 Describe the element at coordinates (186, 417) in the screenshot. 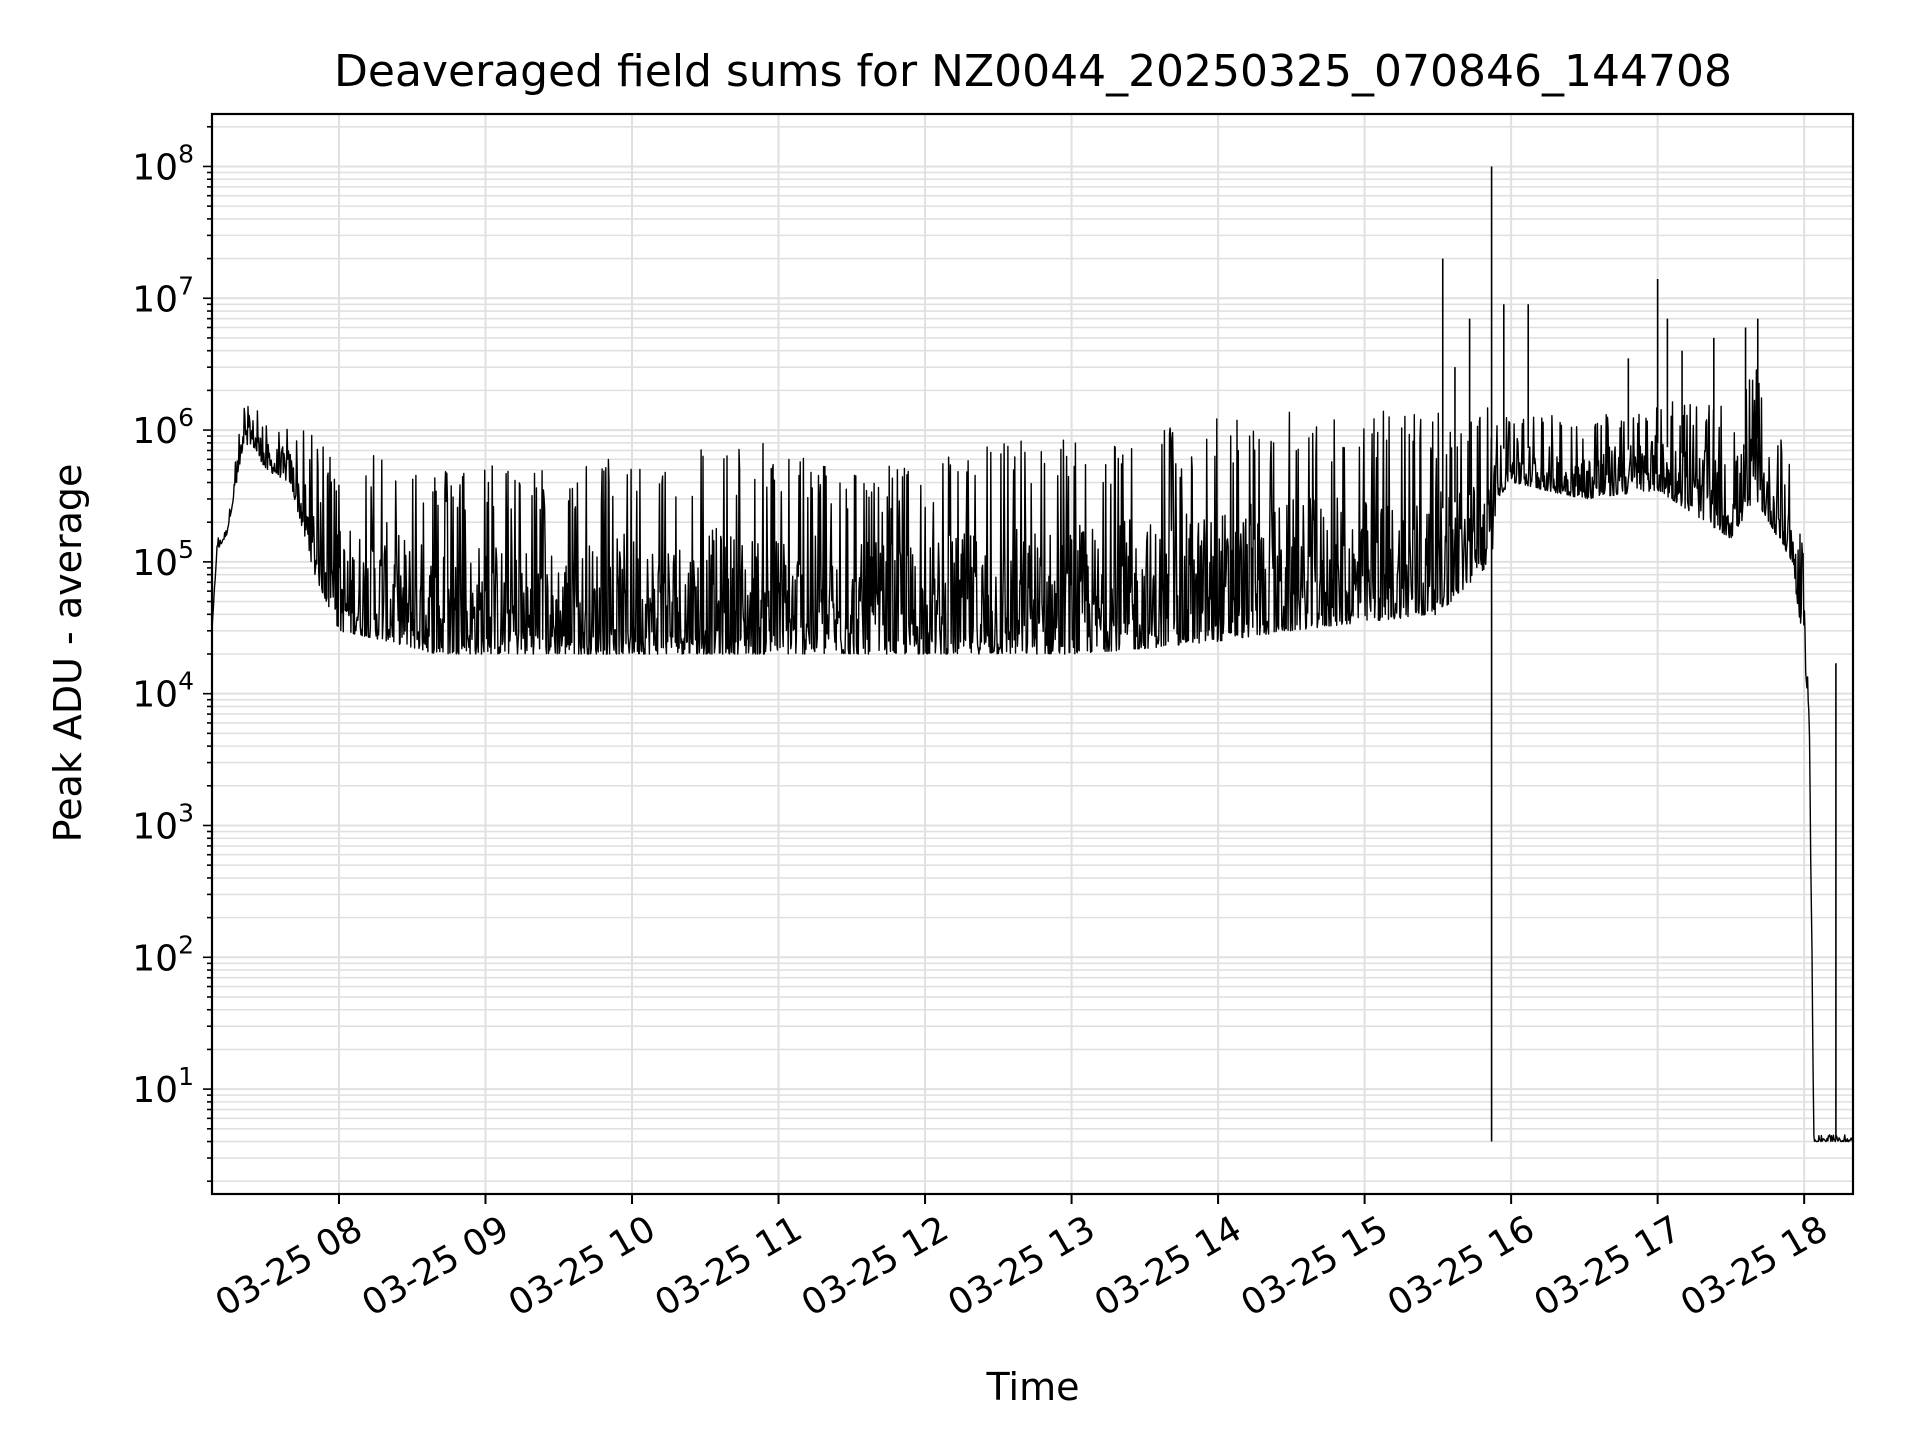

I see `y-tick-exponent: 6` at that location.